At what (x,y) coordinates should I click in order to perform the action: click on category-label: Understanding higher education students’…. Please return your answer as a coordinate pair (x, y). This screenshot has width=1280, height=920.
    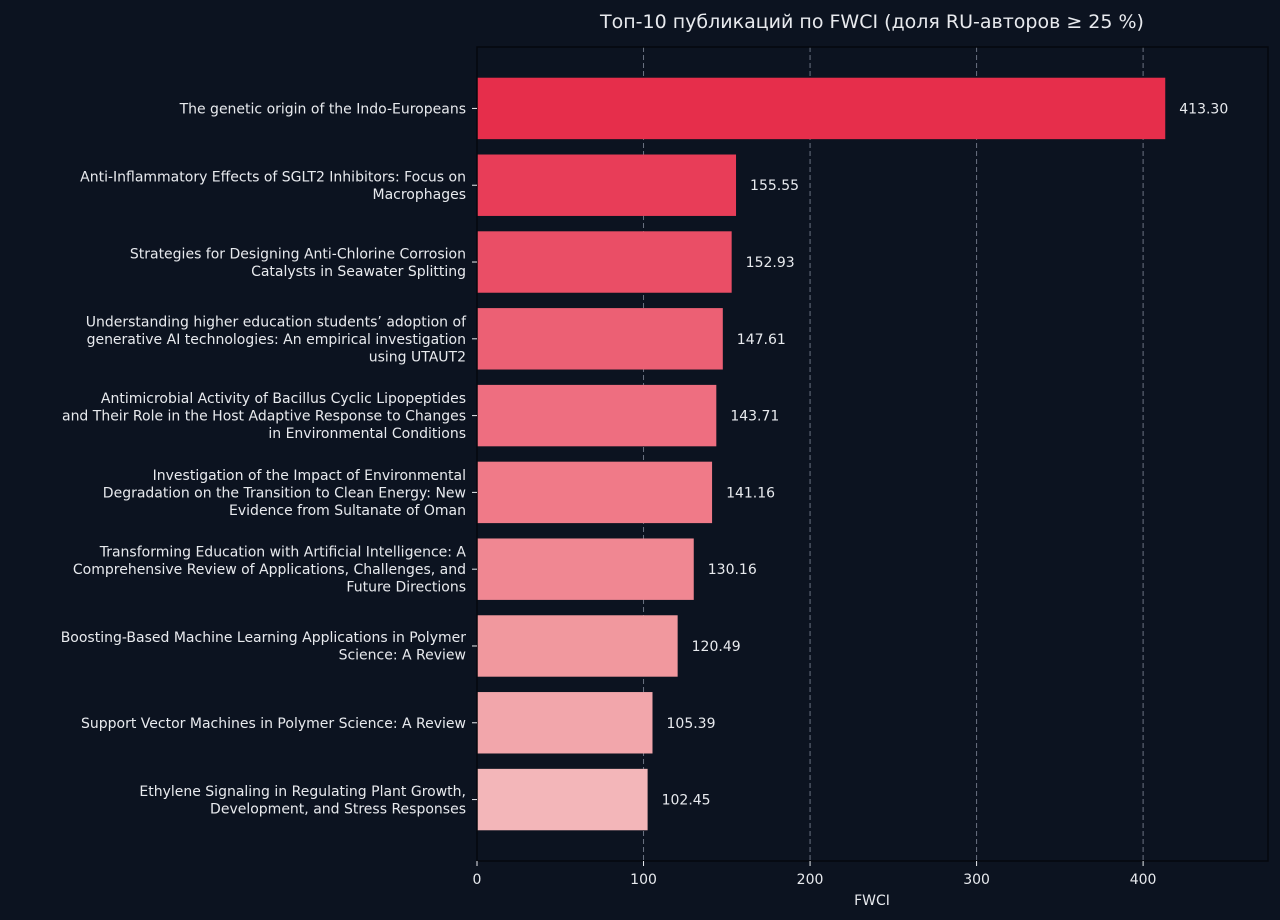
    Looking at the image, I should click on (276, 339).